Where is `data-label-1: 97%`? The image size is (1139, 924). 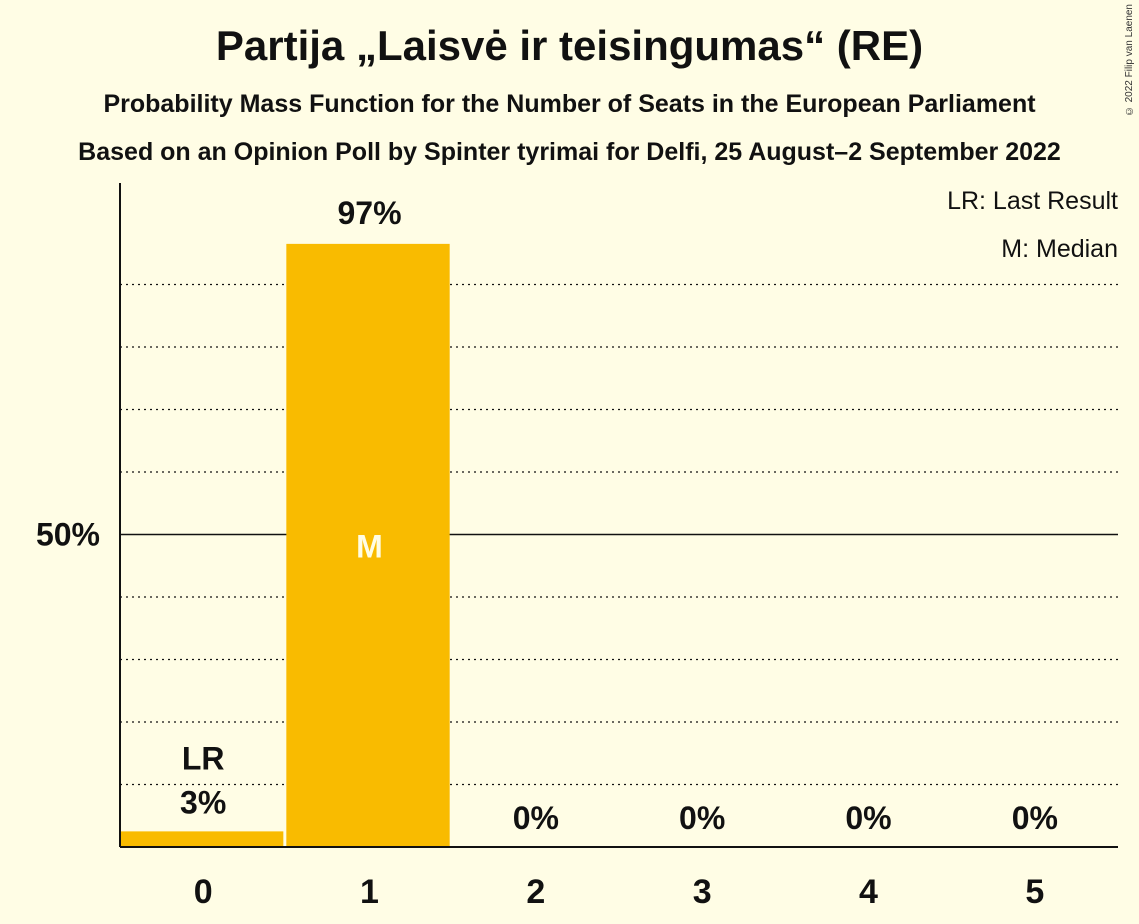 data-label-1: 97% is located at coordinates (369, 213).